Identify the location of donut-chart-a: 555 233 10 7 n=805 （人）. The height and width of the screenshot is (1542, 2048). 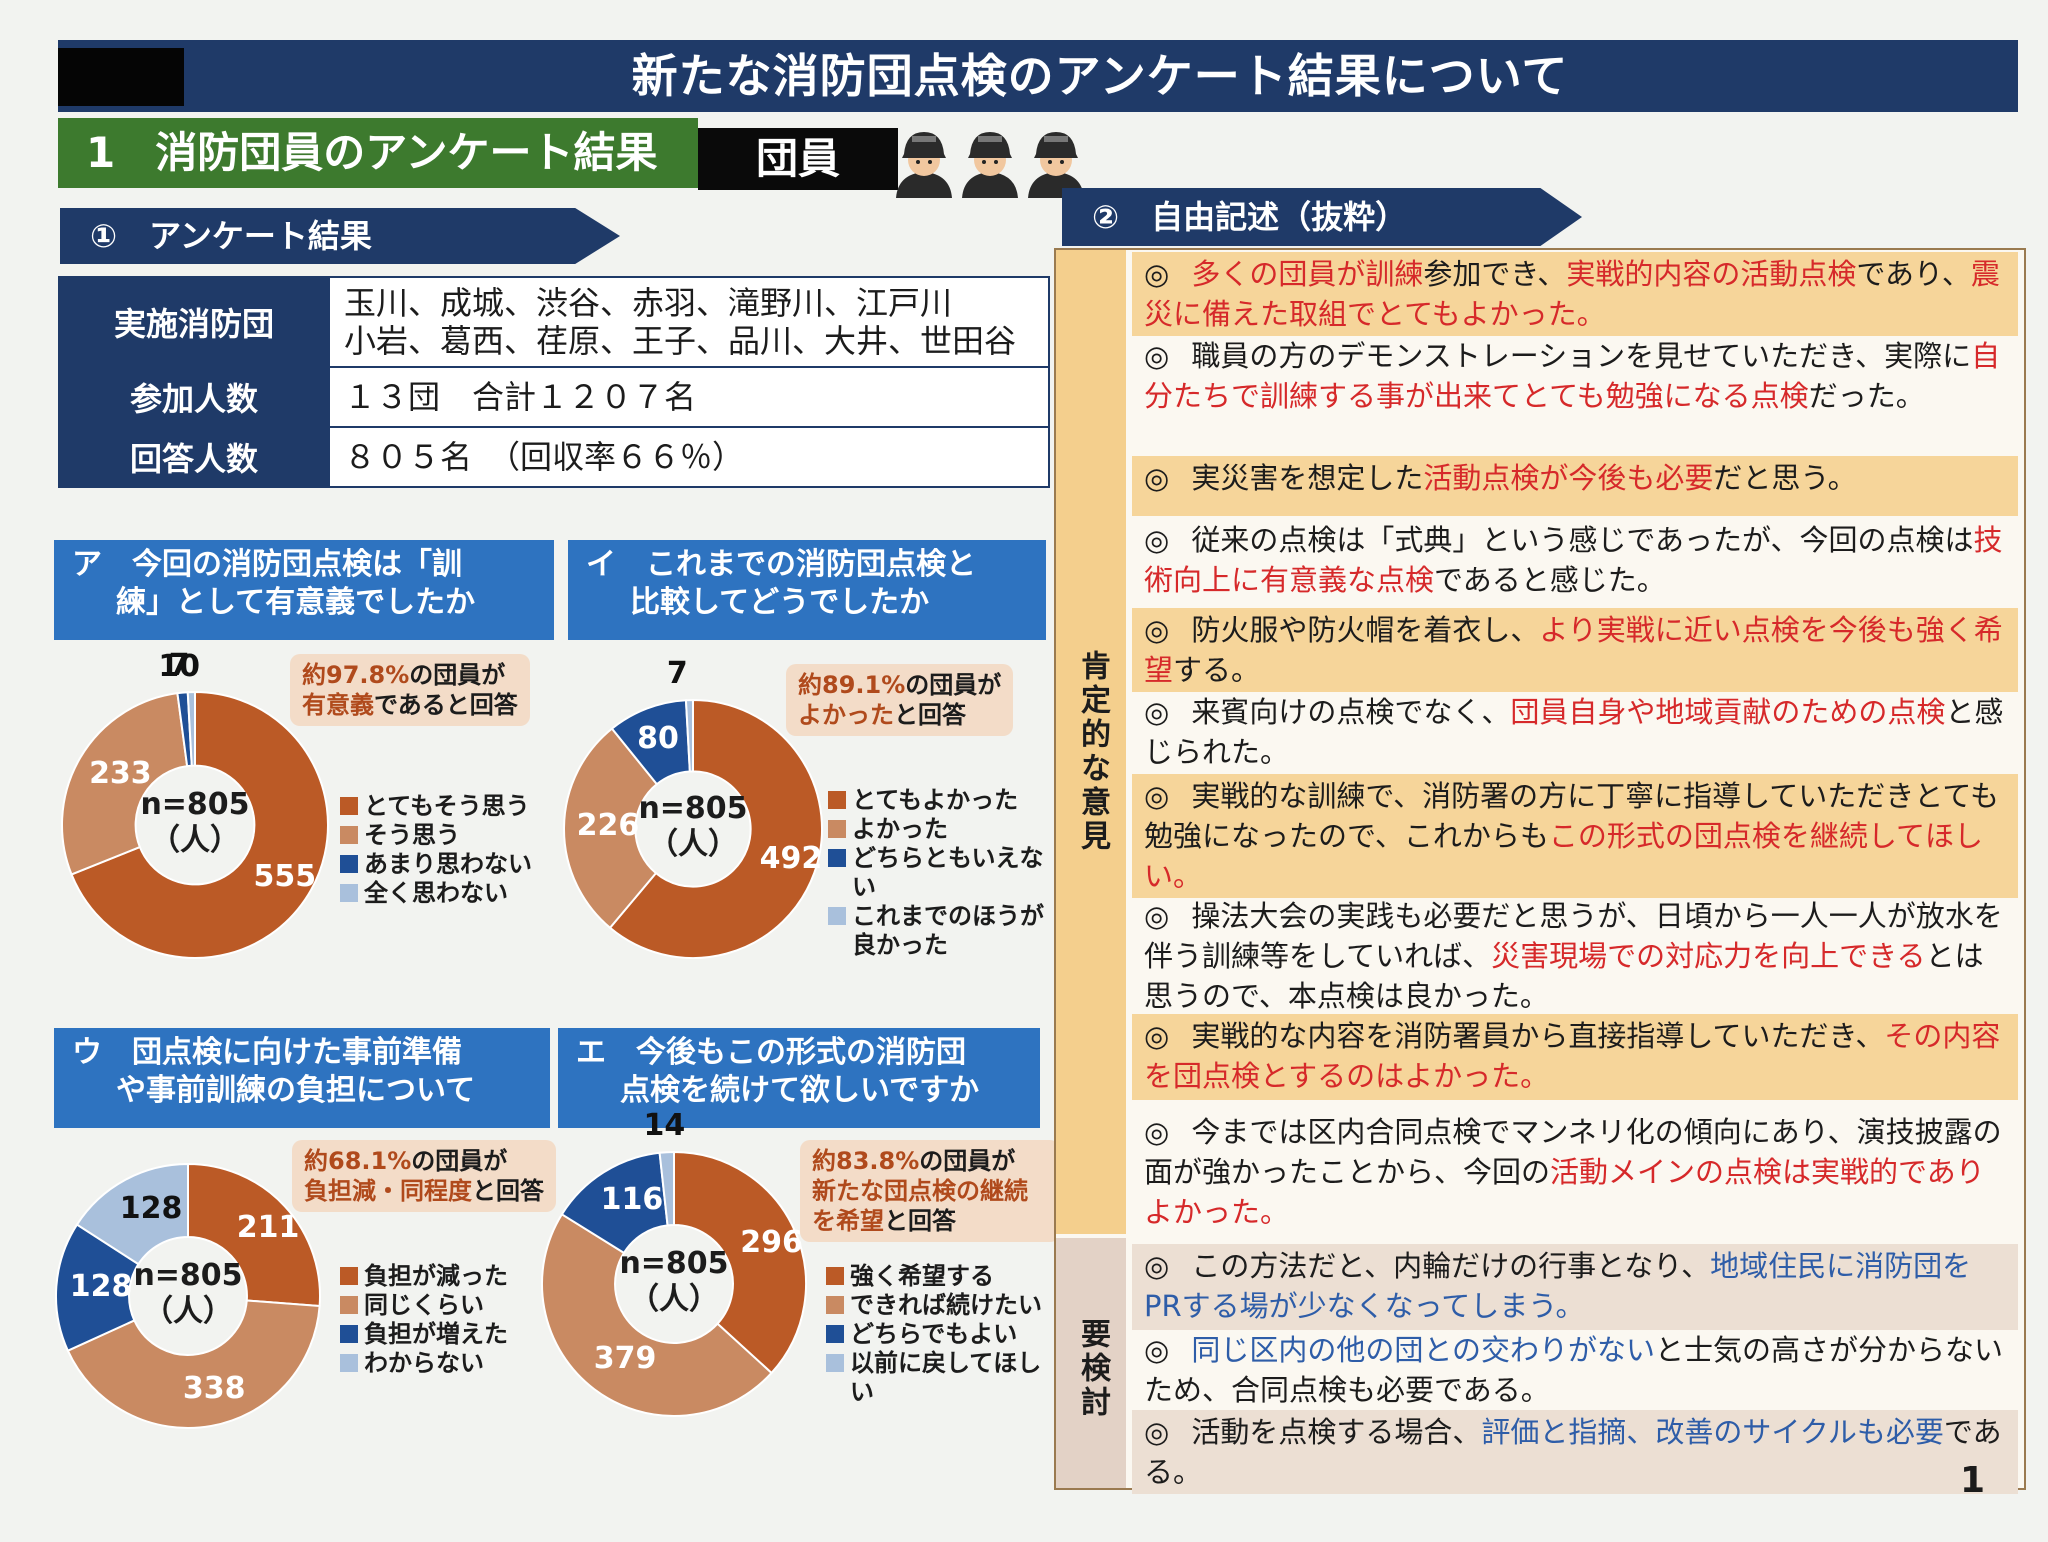
(195, 804).